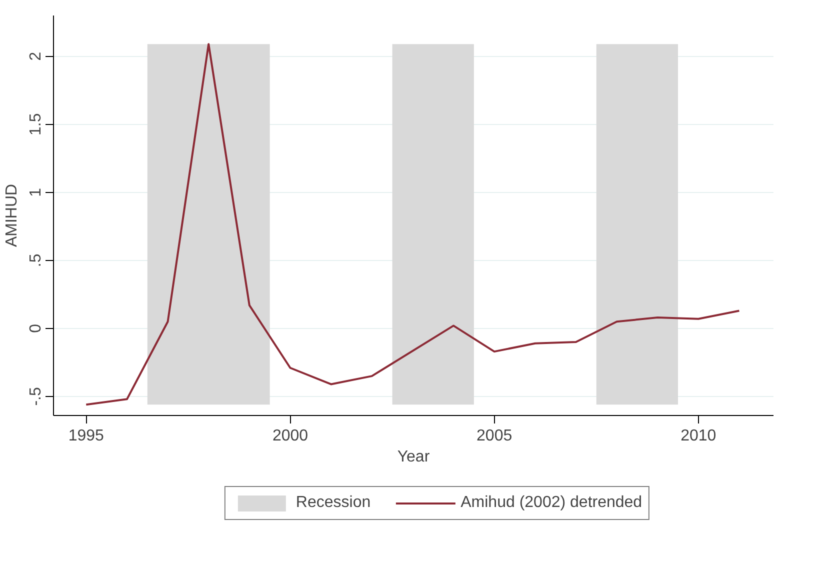 Image resolution: width=830 pixels, height=586 pixels. Describe the element at coordinates (86, 436) in the screenshot. I see `x-tick-label: 1995` at that location.